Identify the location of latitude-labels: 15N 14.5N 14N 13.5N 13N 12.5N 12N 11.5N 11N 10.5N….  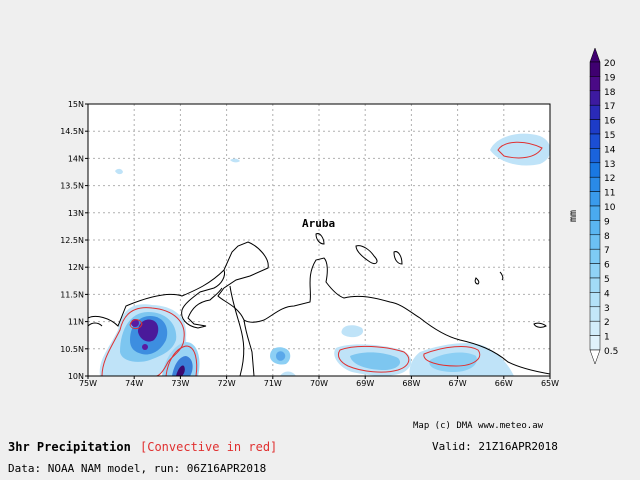
(74, 240).